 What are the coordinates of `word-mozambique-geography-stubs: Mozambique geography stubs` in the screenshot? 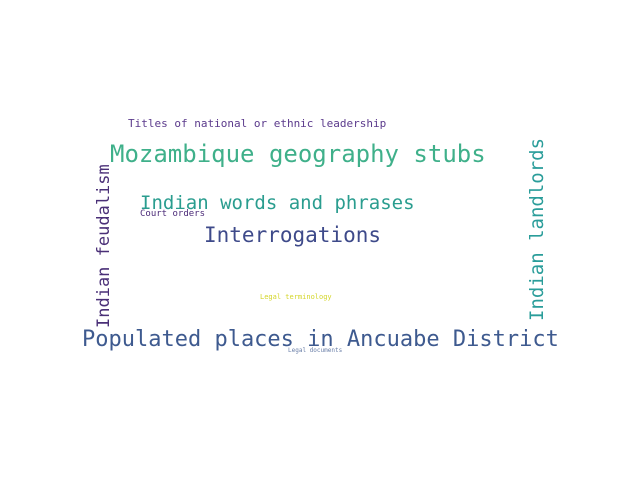 It's located at (298, 154).